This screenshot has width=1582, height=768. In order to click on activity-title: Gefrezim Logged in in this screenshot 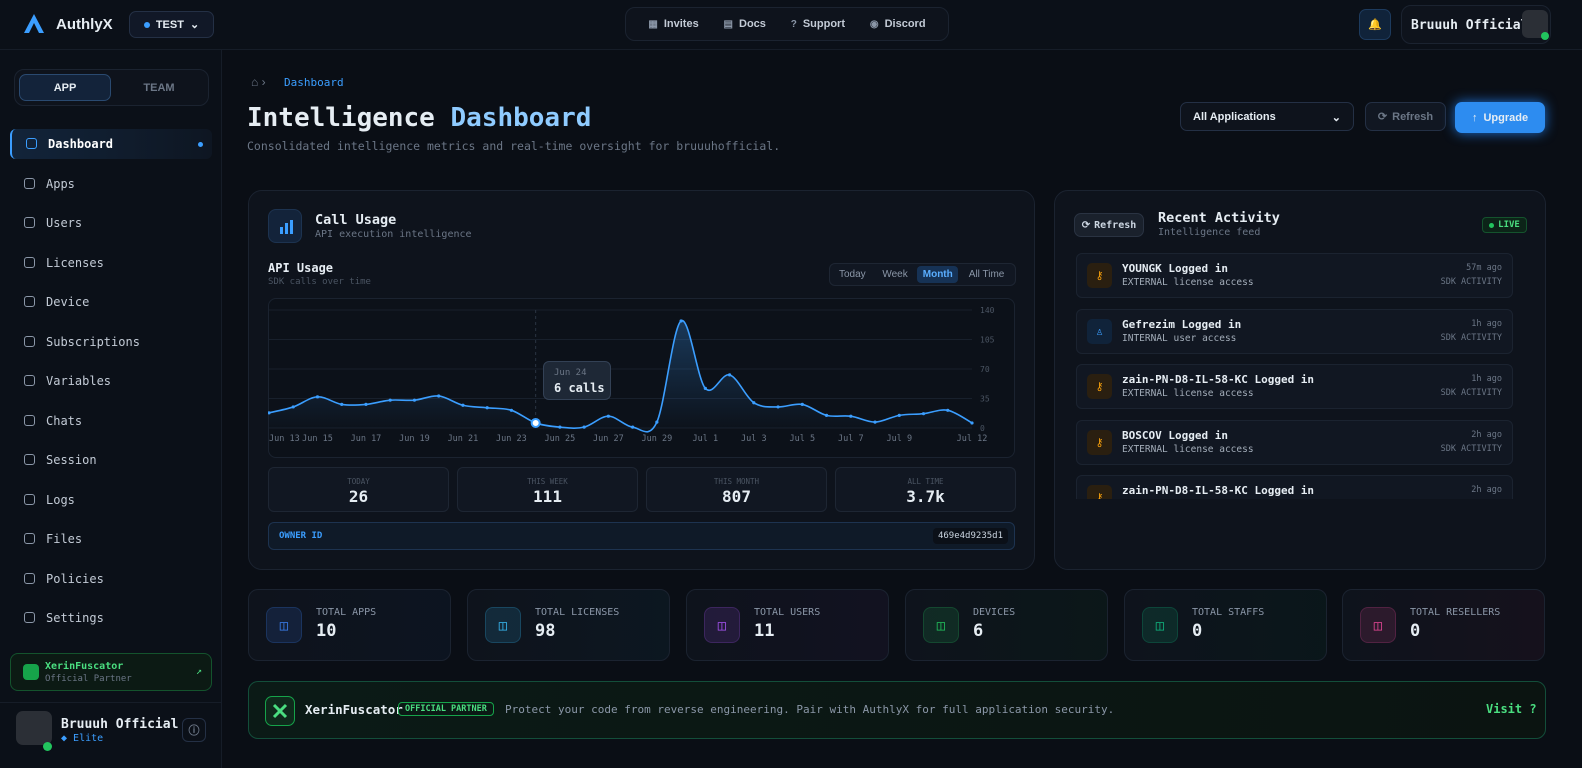, I will do `click(1182, 324)`.